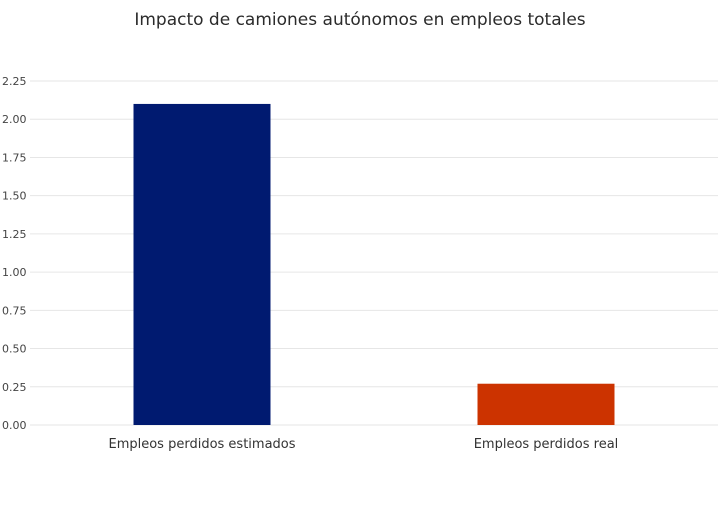 Image resolution: width=720 pixels, height=506 pixels. I want to click on y-tick-label: 2.25, so click(14, 81).